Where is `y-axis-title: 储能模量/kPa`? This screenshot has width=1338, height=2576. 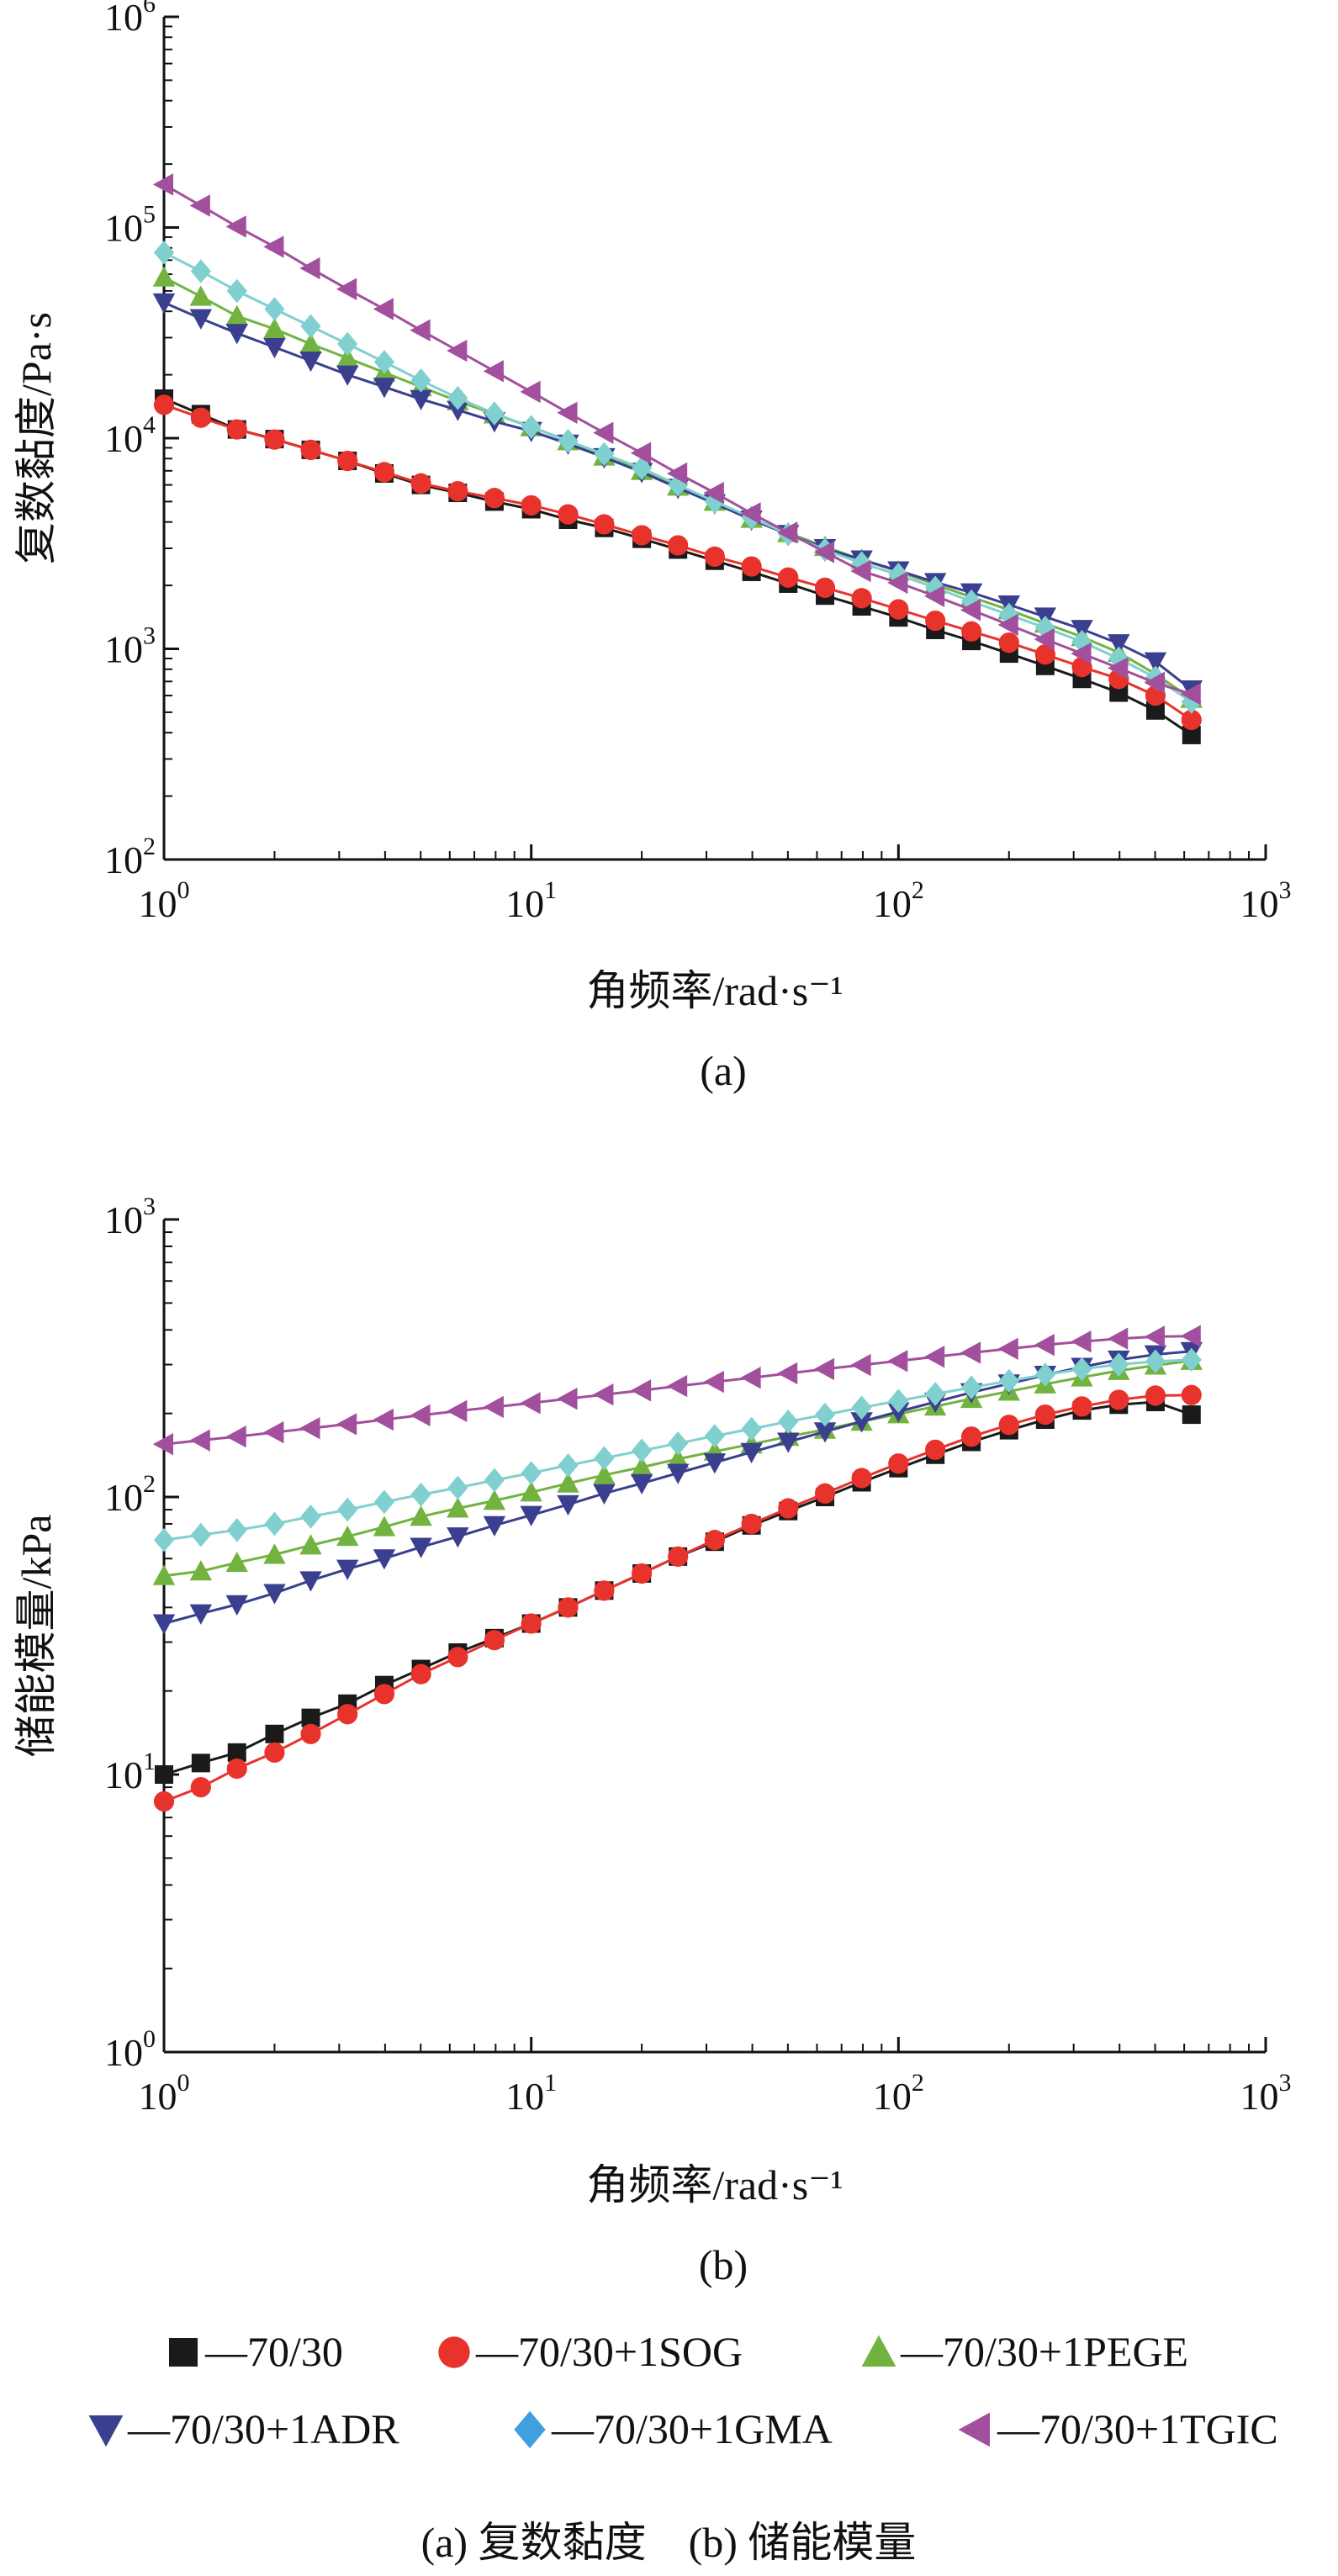 y-axis-title: 储能模量/kPa is located at coordinates (36, 1636).